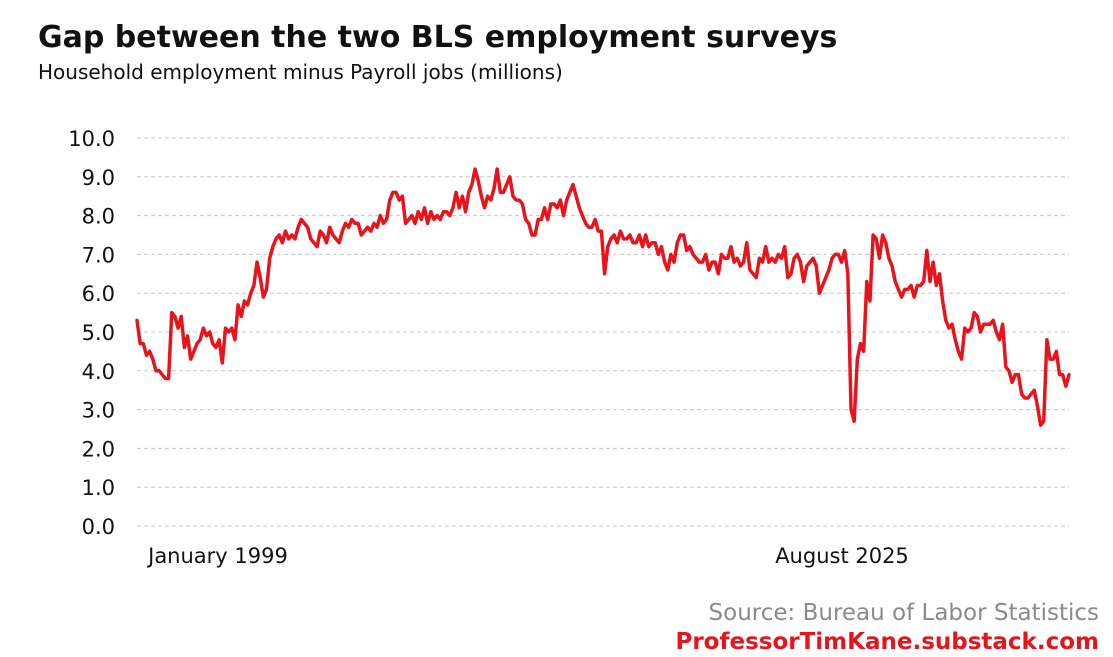 Image resolution: width=1113 pixels, height=657 pixels. What do you see at coordinates (98, 333) in the screenshot?
I see `y-tick-label: 5.0` at bounding box center [98, 333].